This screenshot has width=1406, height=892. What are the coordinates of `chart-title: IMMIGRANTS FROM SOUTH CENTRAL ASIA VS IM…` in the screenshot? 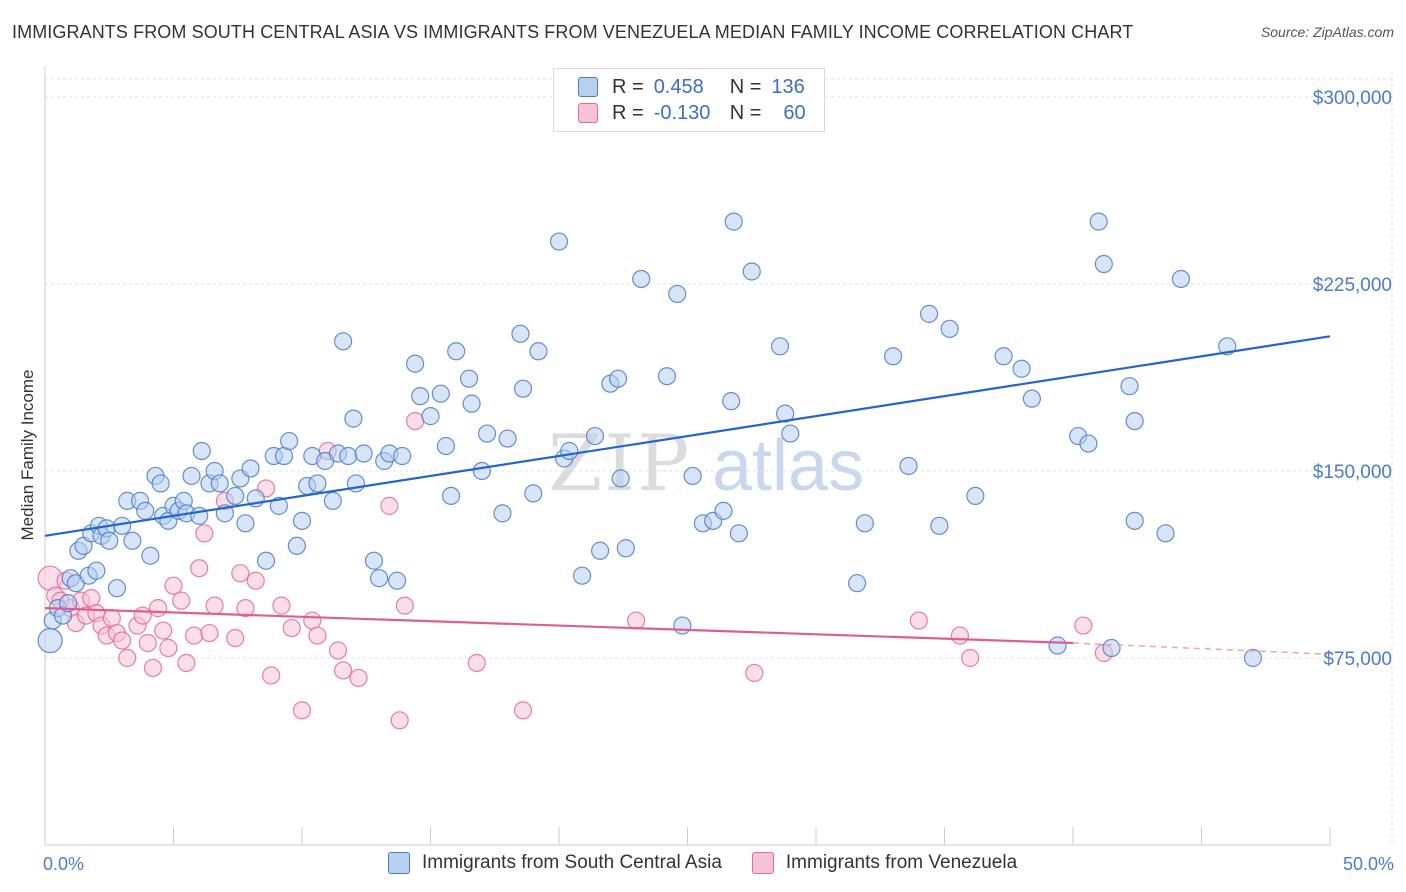 It's located at (573, 32).